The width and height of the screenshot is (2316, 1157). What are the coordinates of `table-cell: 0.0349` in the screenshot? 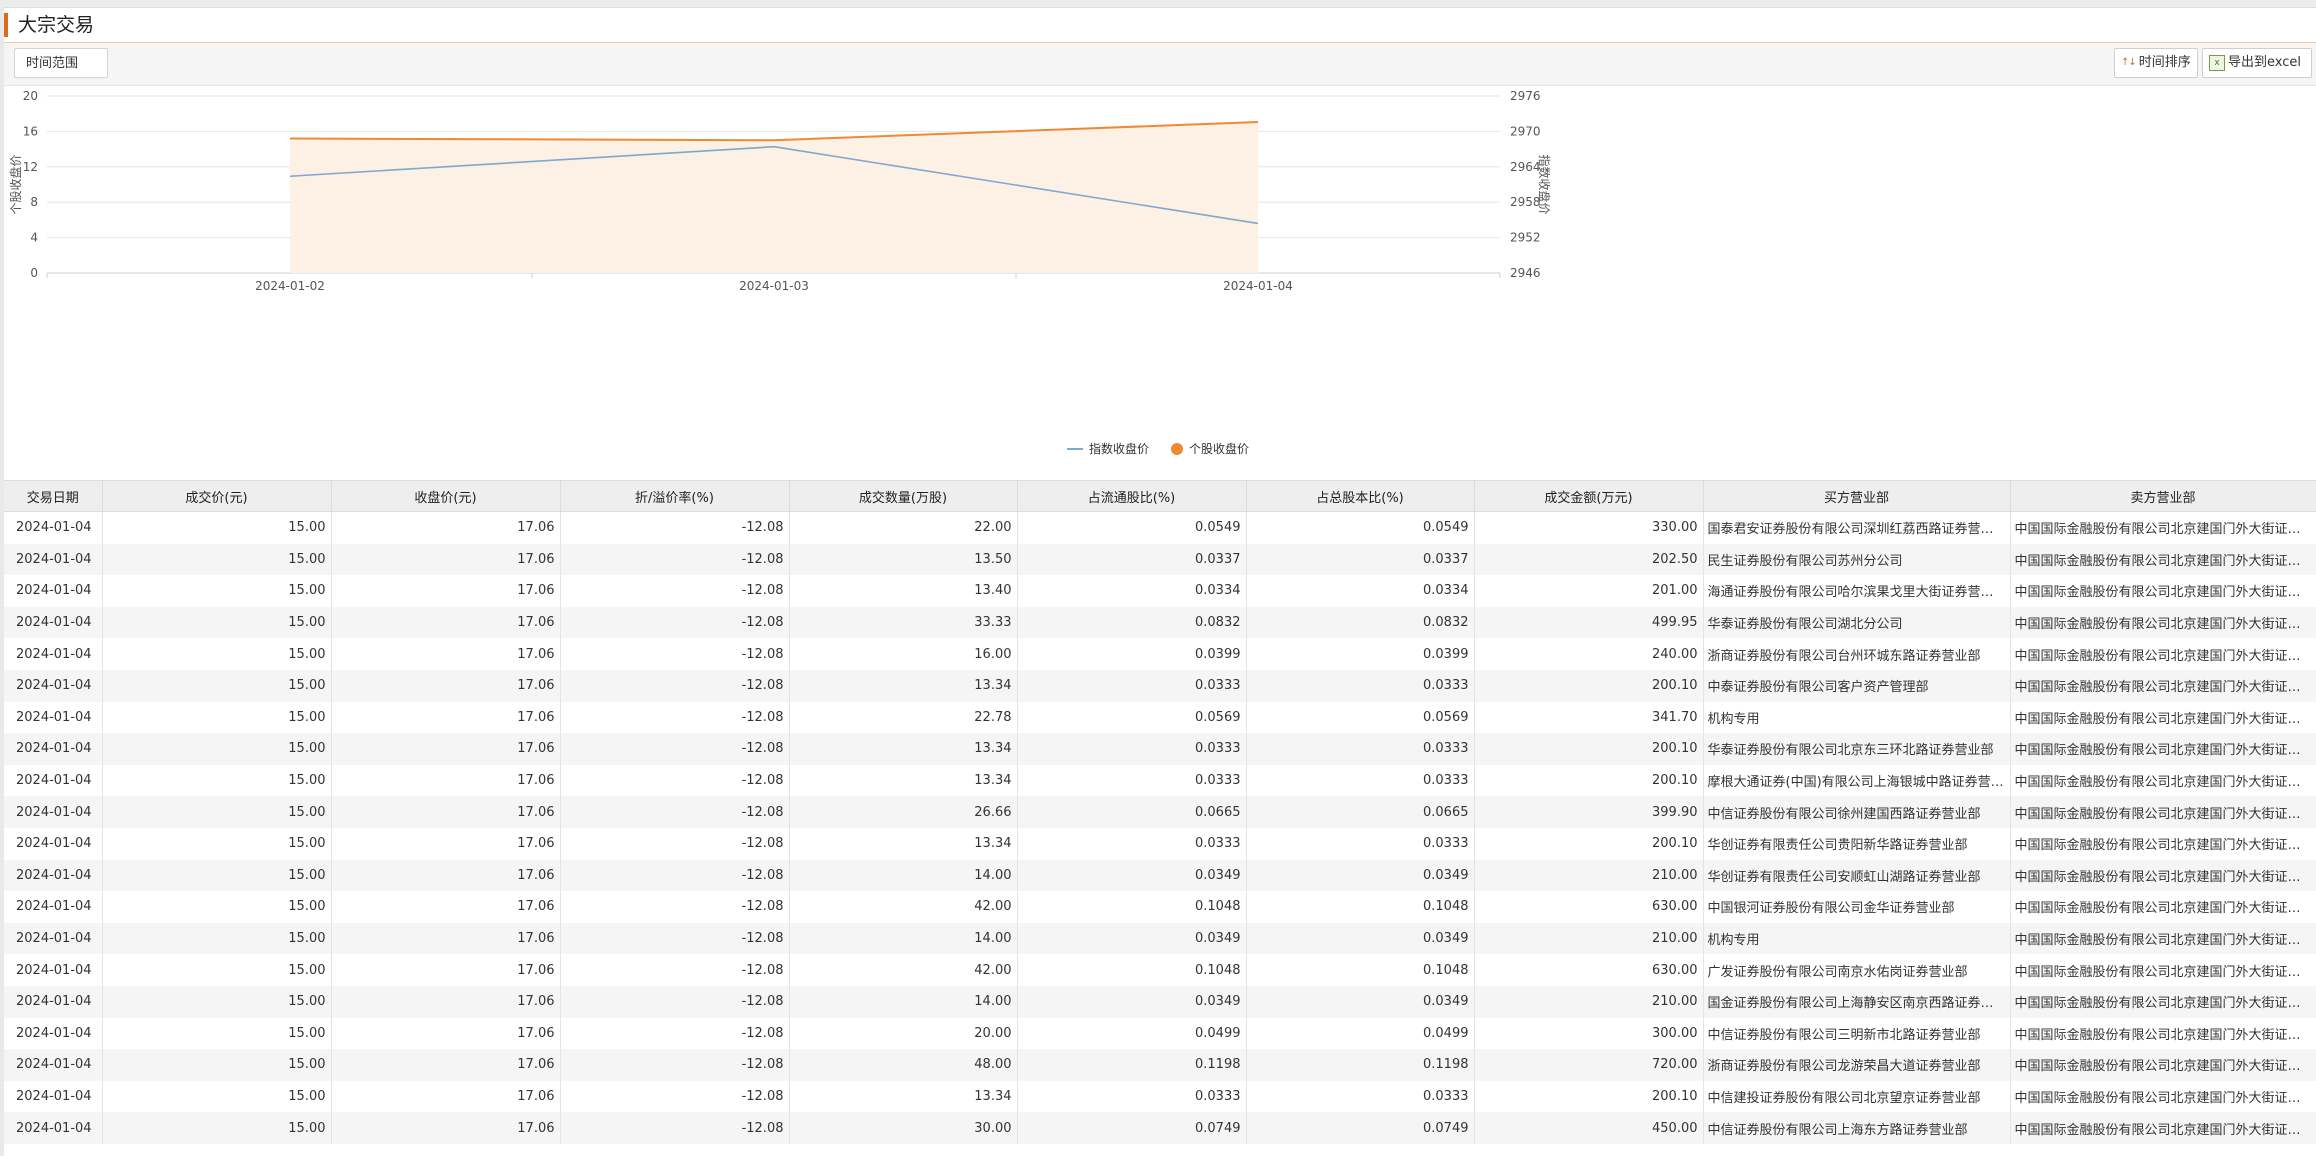 It's located at (1360, 876).